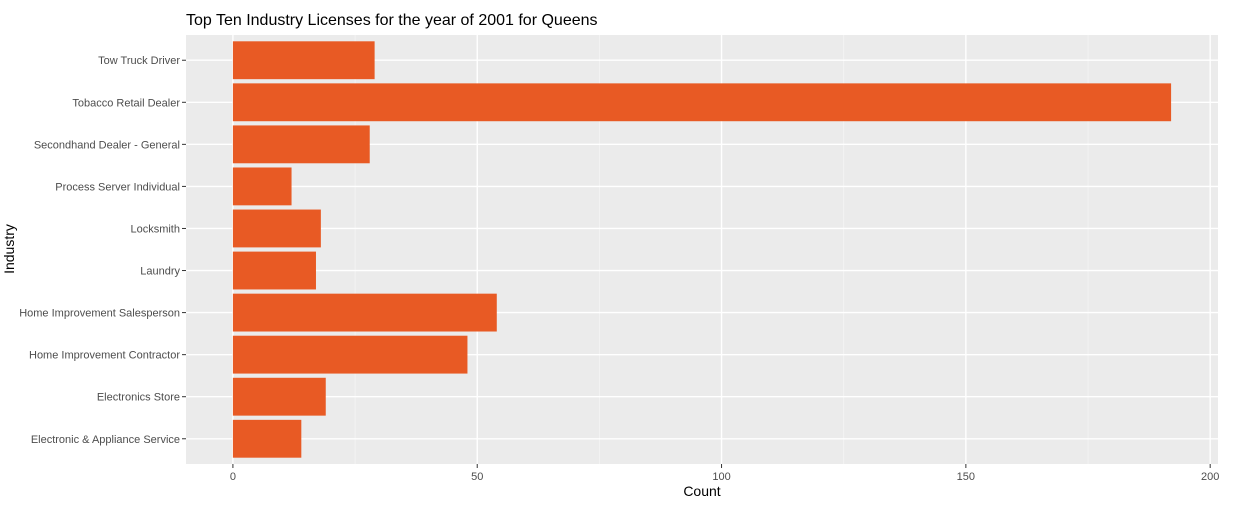 This screenshot has width=1236, height=507. Describe the element at coordinates (1210, 477) in the screenshot. I see `x-tick-label: 200` at that location.